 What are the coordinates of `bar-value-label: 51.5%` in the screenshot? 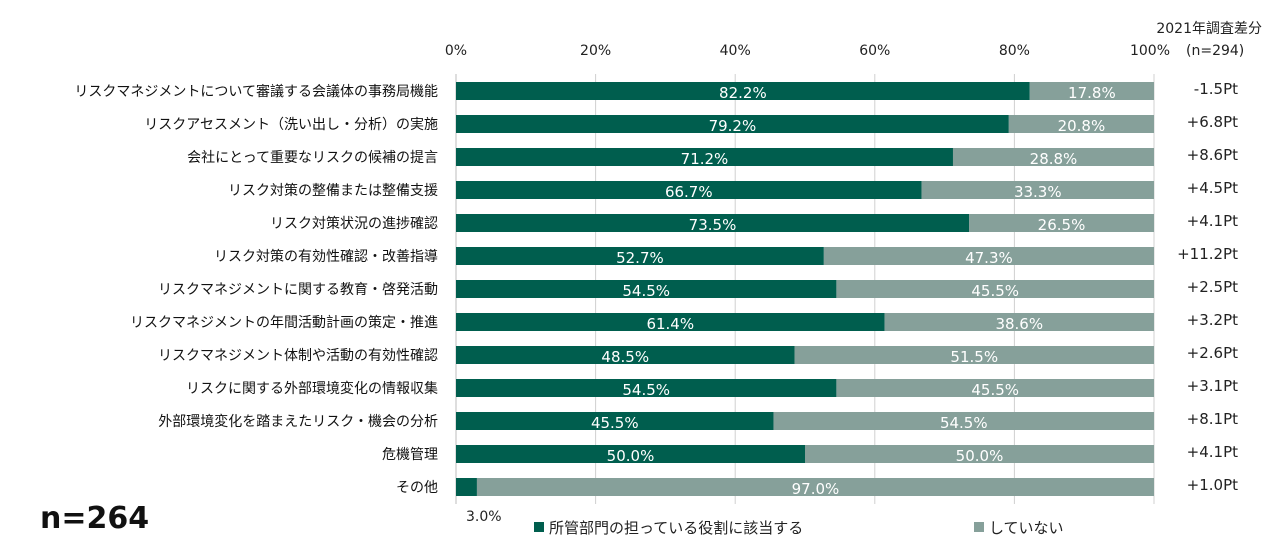 It's located at (974, 357).